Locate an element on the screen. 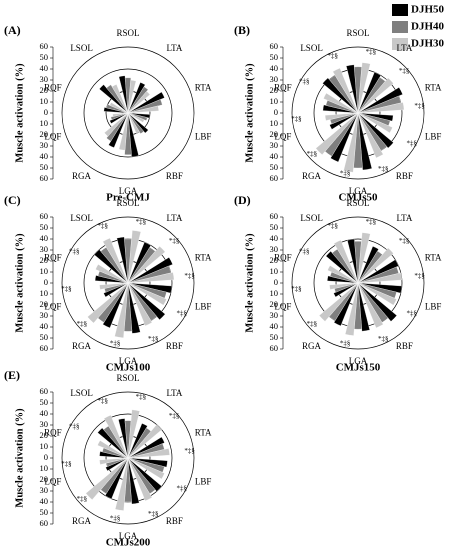 This screenshot has height=550, width=459. panel-label: (B) is located at coordinates (242, 30).